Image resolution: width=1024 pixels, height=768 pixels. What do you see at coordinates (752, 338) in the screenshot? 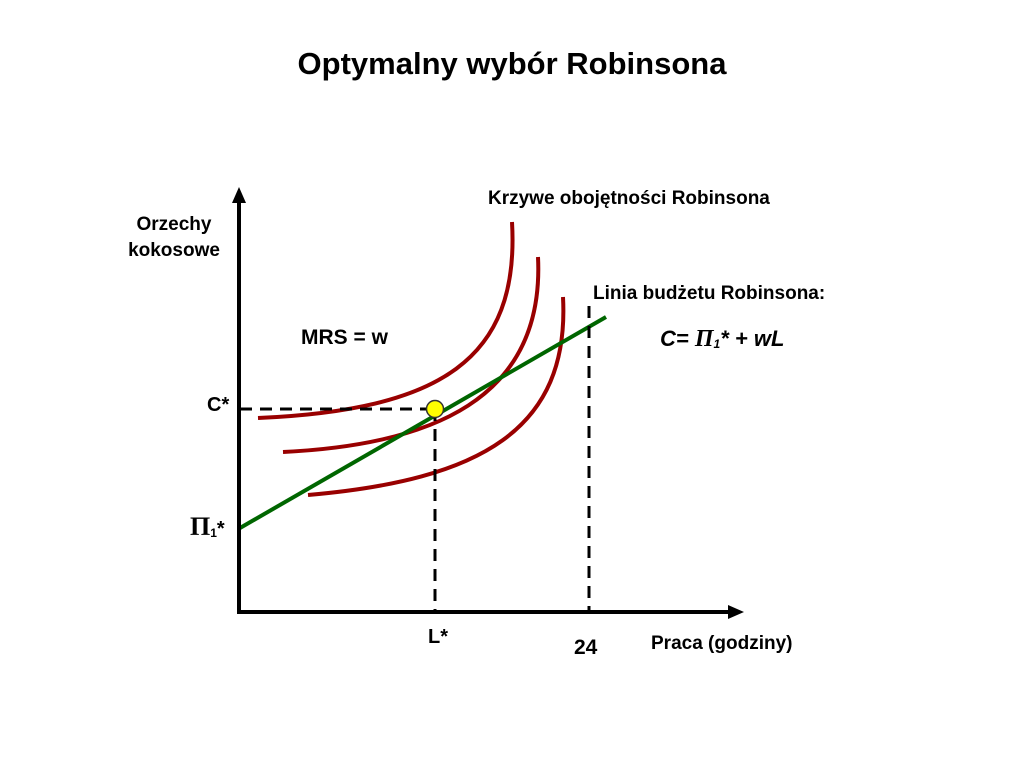
I see `budget-equation-suffix: * + wL` at bounding box center [752, 338].